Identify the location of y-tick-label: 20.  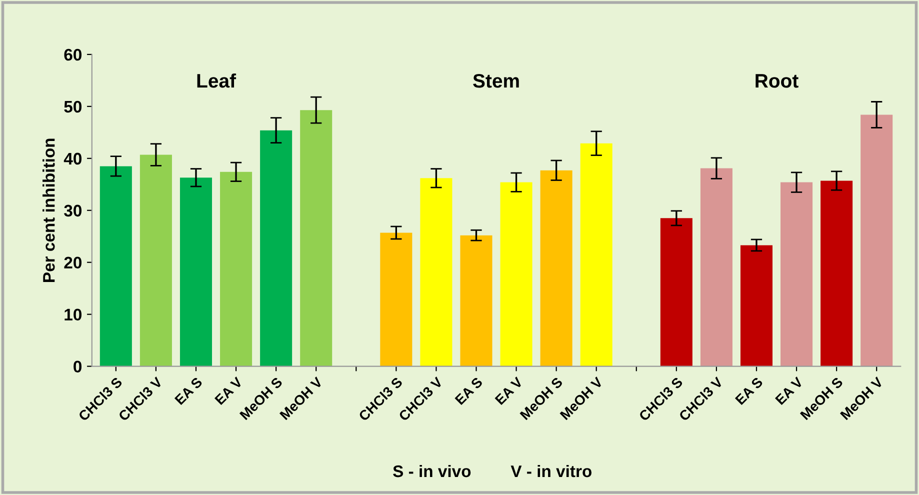
(73, 262).